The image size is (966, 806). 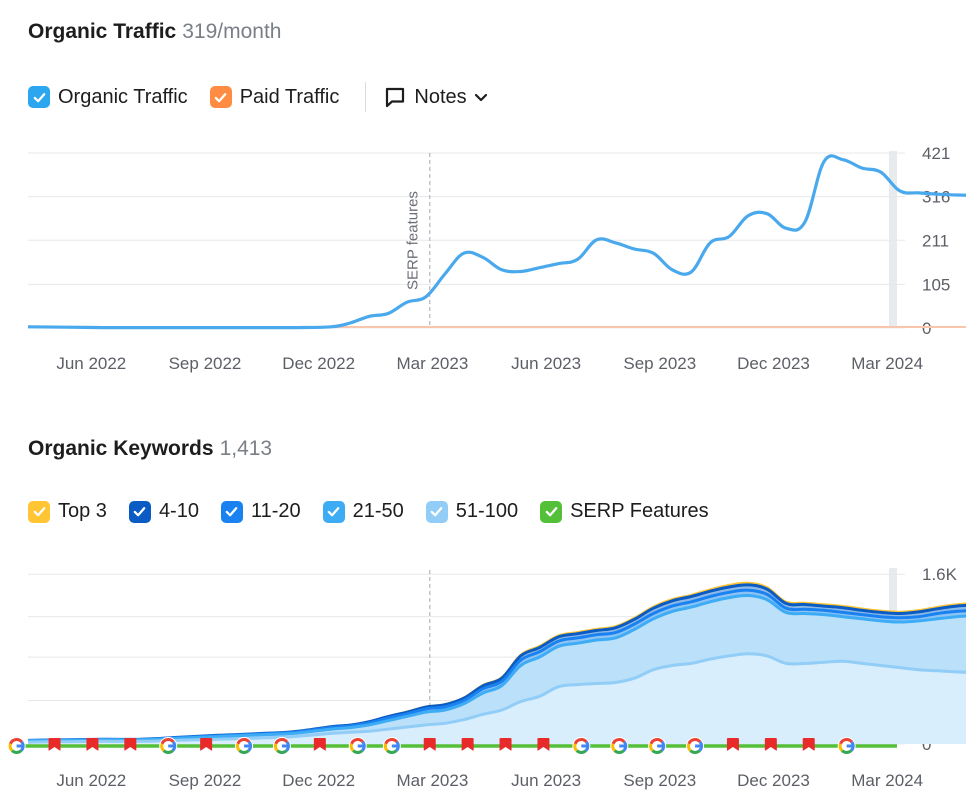 I want to click on y-tick-label: 105, so click(x=936, y=284).